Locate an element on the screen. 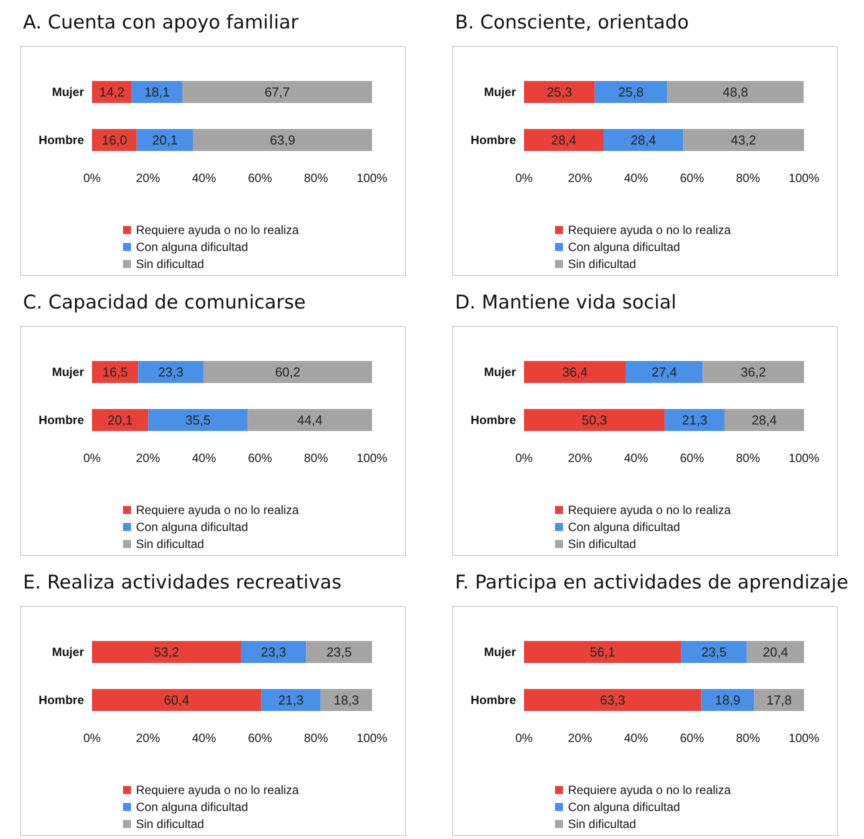 This screenshot has width=864, height=839. data-label: 18,1 is located at coordinates (157, 92).